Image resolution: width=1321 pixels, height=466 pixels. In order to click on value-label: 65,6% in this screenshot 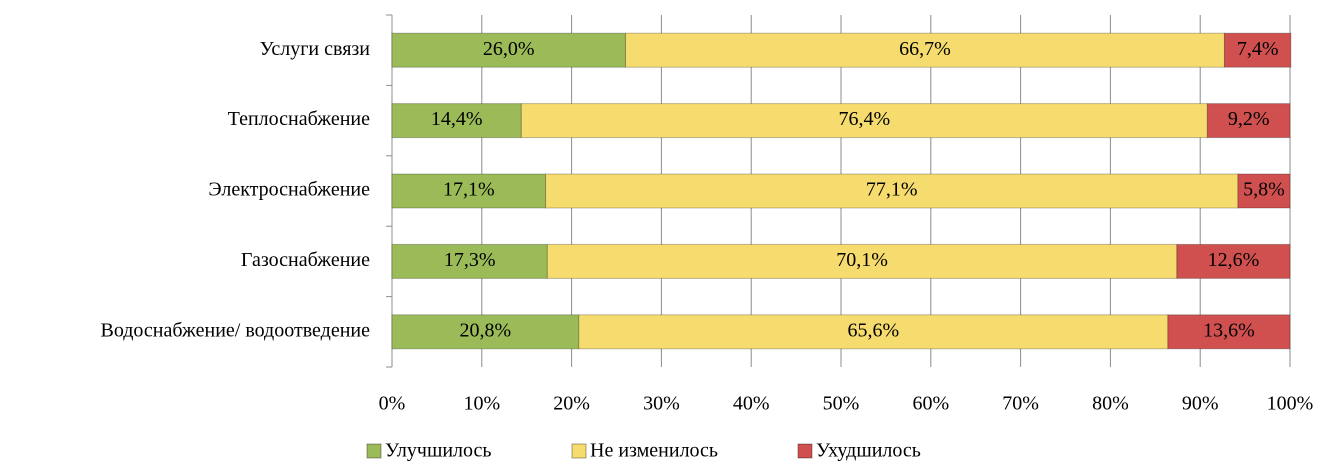, I will do `click(873, 330)`.